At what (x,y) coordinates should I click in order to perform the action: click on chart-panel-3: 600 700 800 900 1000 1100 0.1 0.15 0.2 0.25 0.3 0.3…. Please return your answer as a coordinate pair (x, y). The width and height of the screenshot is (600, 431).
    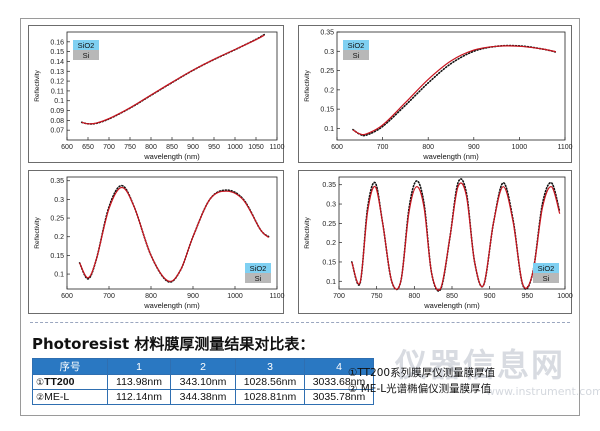
    Looking at the image, I should click on (156, 242).